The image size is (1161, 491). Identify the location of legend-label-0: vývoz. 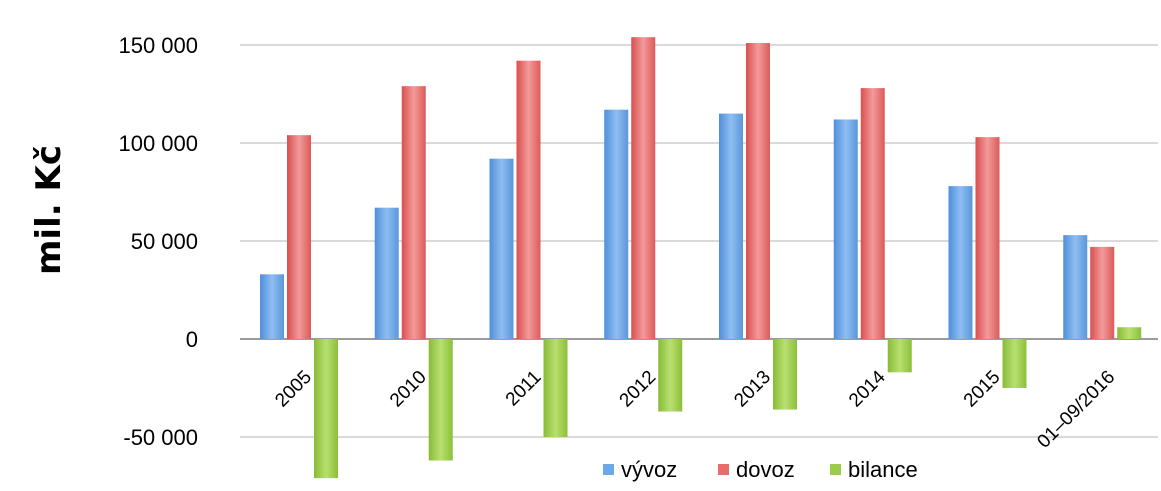
(649, 469).